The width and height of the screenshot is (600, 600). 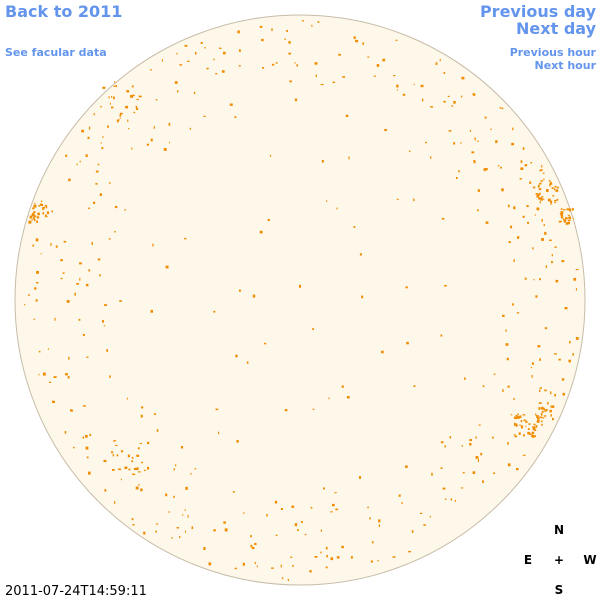 What do you see at coordinates (538, 11) in the screenshot?
I see `previous-day-link: Previous day` at bounding box center [538, 11].